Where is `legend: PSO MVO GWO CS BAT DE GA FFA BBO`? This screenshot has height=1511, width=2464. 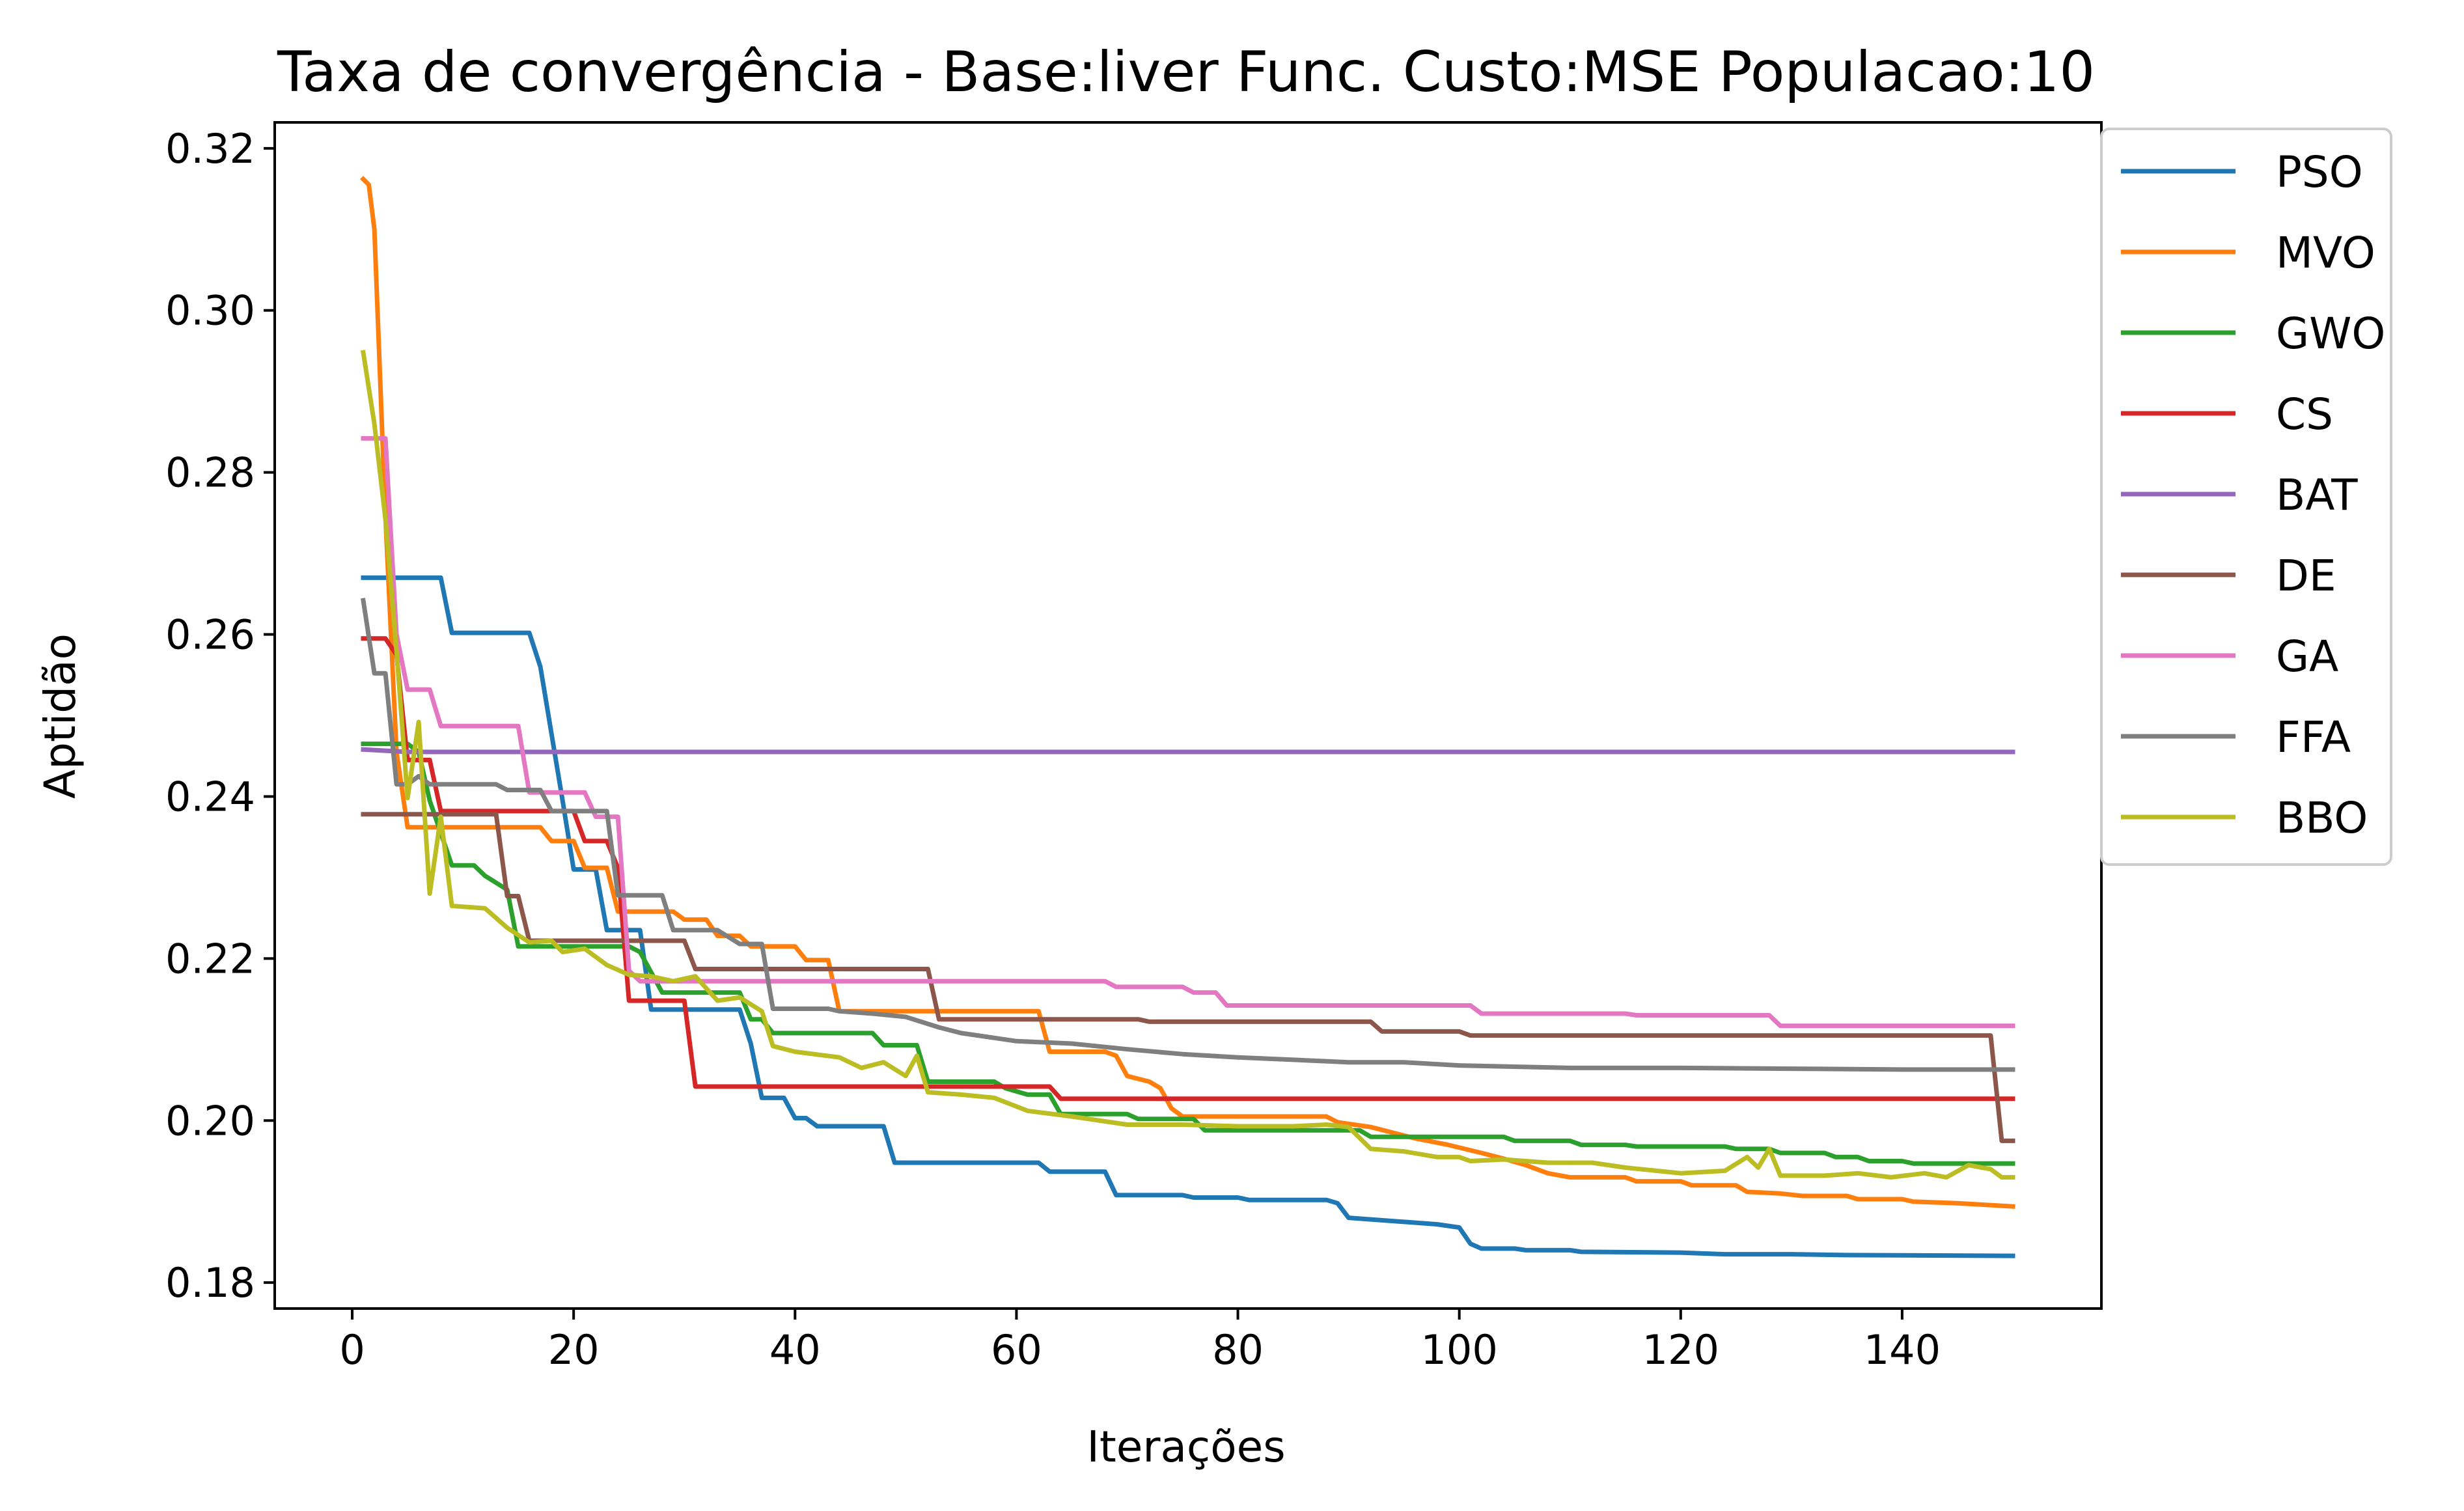
legend: PSO MVO GWO CS BAT DE GA FFA BBO is located at coordinates (2246, 497).